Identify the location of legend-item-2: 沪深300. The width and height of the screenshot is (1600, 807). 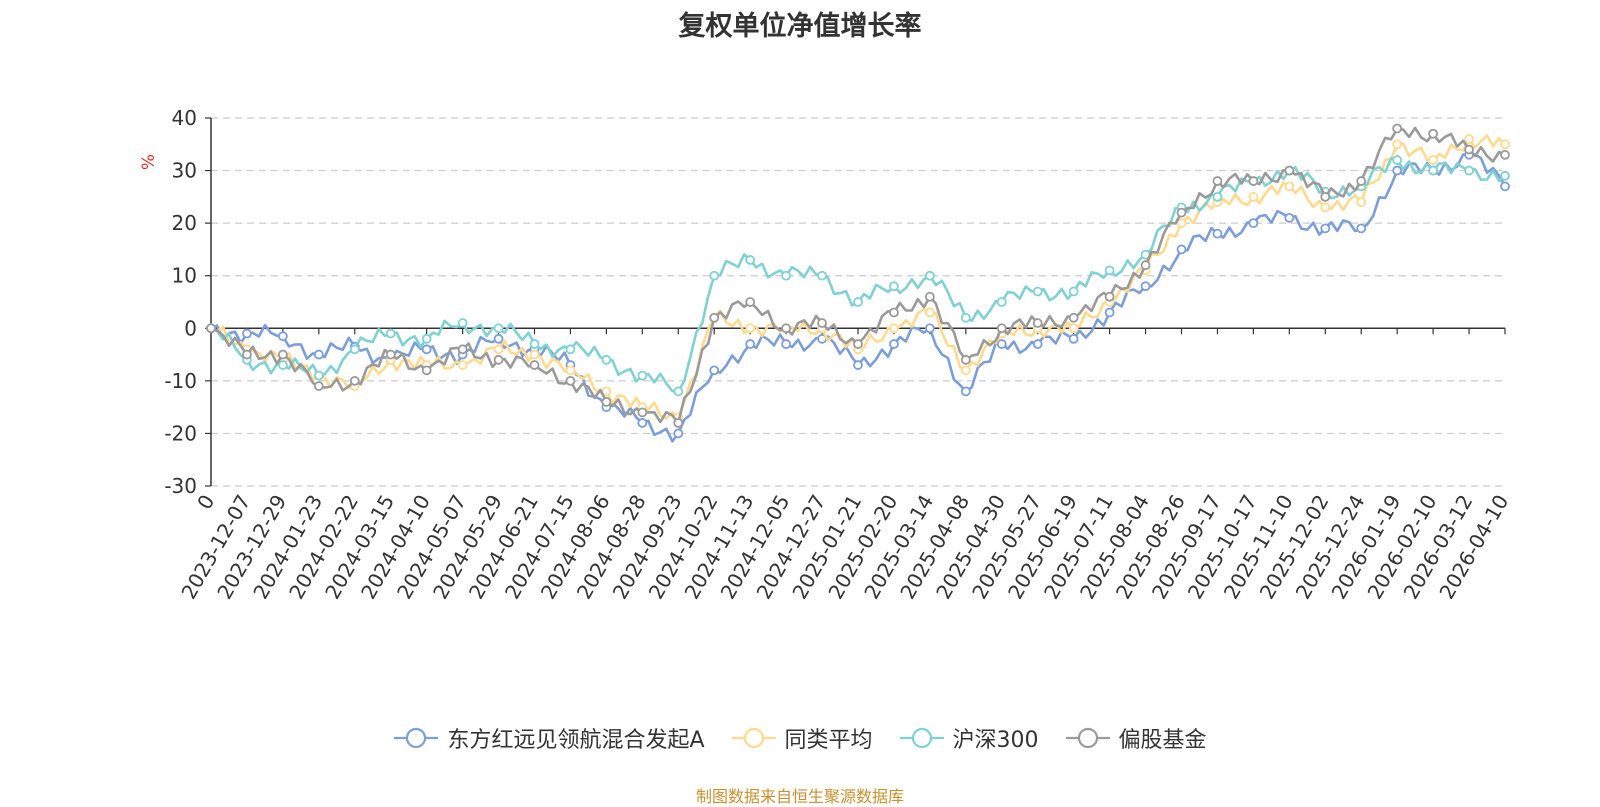
(969, 738).